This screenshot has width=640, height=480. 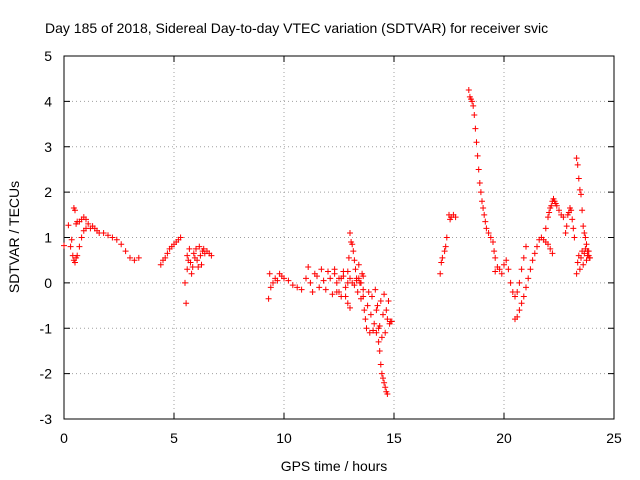 What do you see at coordinates (284, 438) in the screenshot?
I see `x-tick-label: 10` at bounding box center [284, 438].